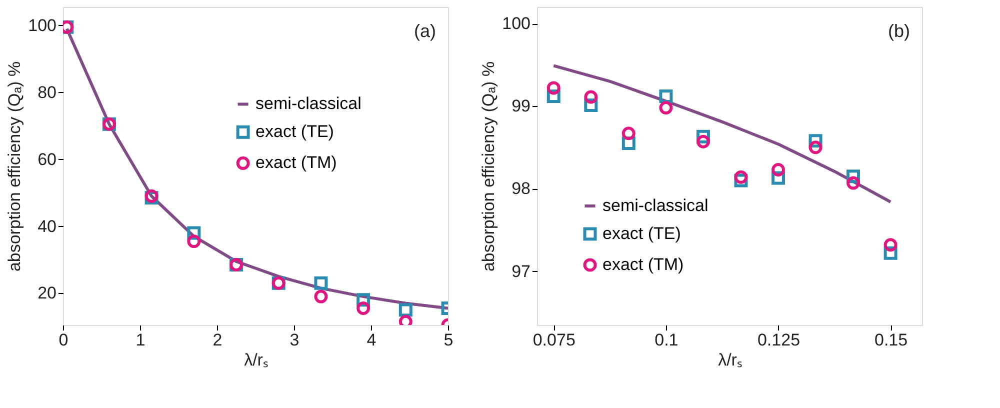 Image resolution: width=1000 pixels, height=408 pixels. What do you see at coordinates (891, 340) in the screenshot?
I see `x-tick-label: 0.15` at bounding box center [891, 340].